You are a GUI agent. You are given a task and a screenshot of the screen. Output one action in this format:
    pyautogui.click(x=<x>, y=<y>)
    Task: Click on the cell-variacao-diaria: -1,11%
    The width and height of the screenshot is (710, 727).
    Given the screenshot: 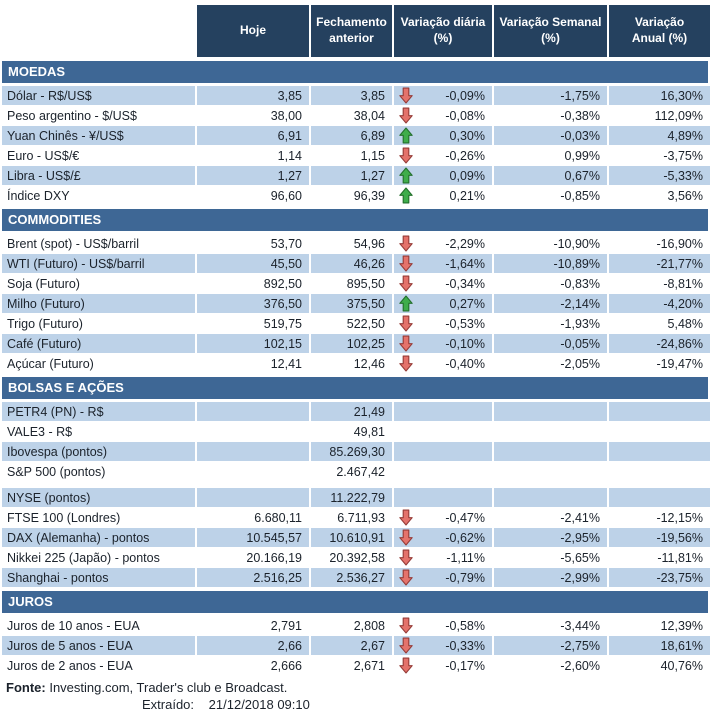 What is the action you would take?
    pyautogui.click(x=443, y=557)
    